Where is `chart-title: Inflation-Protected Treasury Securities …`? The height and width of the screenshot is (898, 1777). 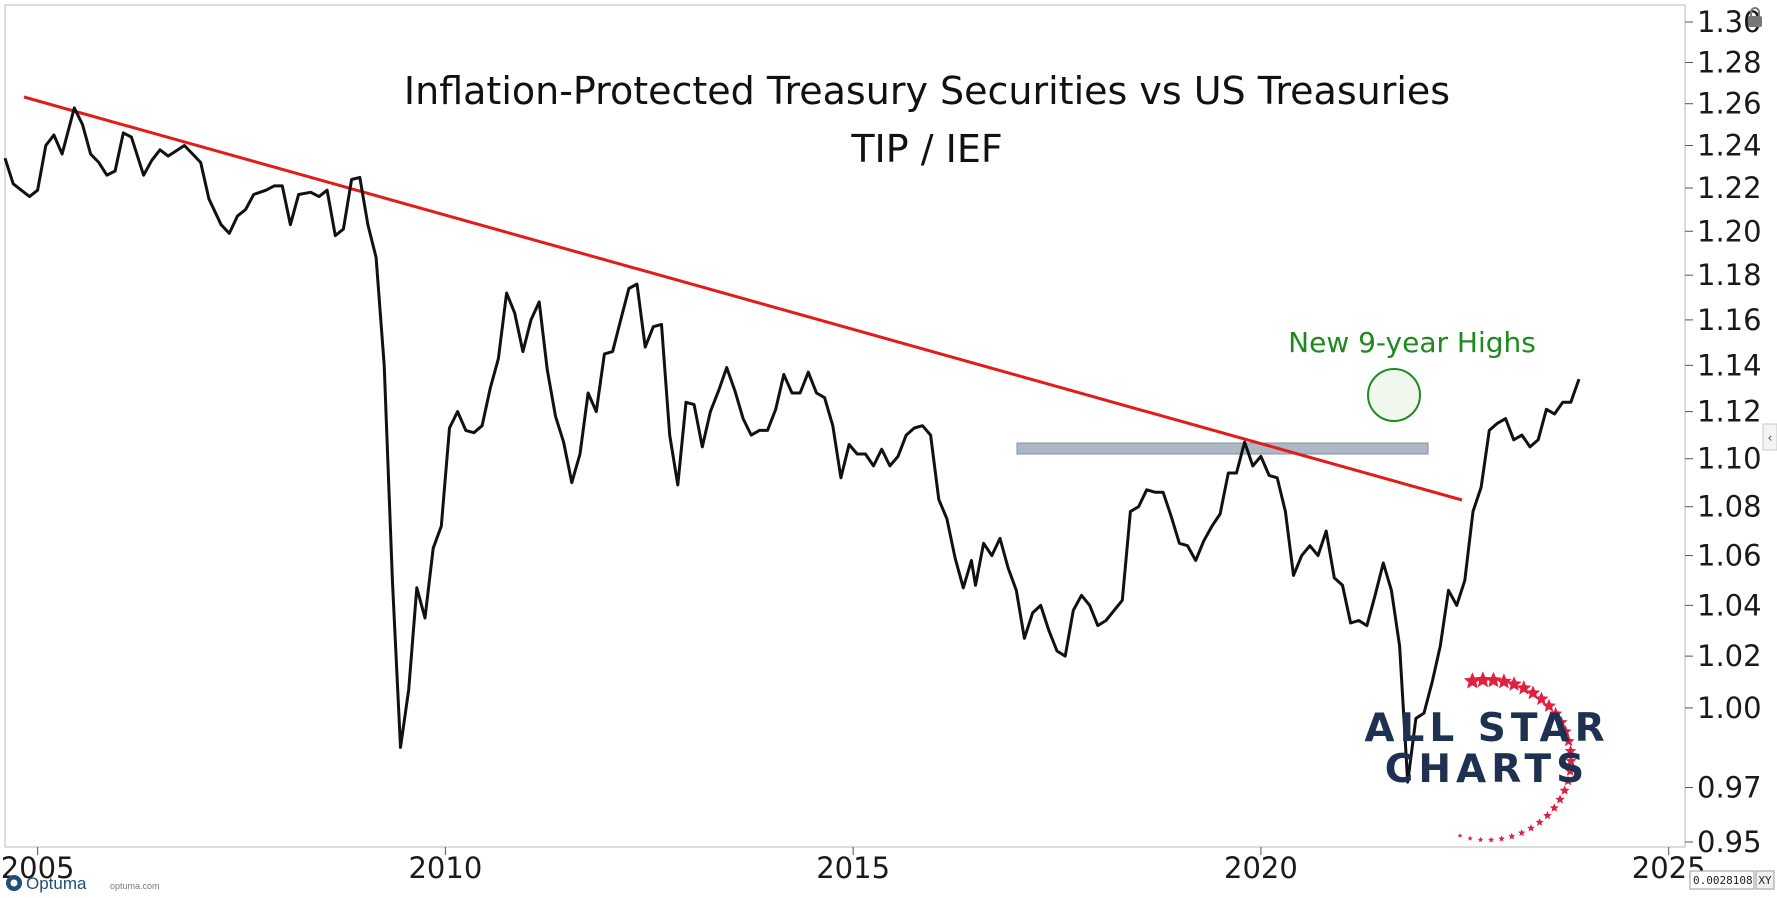
chart-title: Inflation-Protected Treasury Securities … is located at coordinates (927, 91).